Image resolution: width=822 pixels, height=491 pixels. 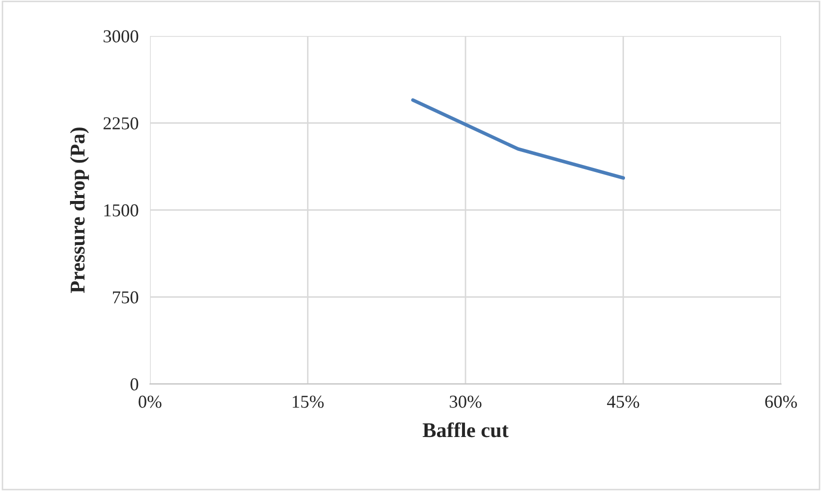 What do you see at coordinates (781, 402) in the screenshot?
I see `x-tick-label: 60%` at bounding box center [781, 402].